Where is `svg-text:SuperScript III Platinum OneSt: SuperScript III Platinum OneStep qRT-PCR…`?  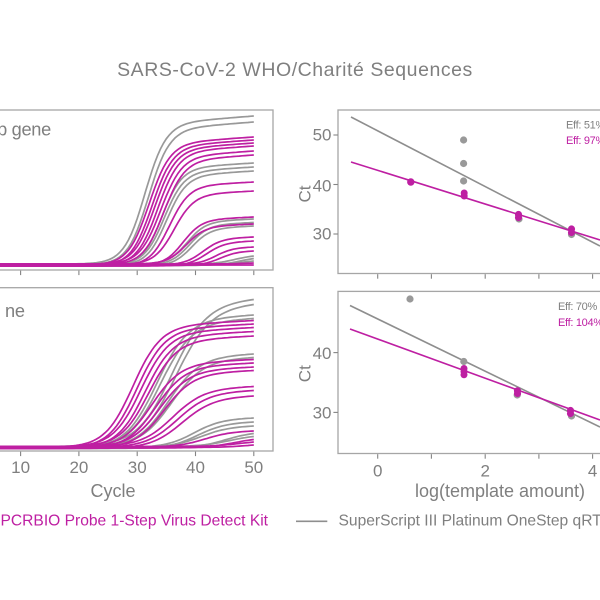 svg-text:SuperScript III Platinum OneSt: SuperScript III Platinum OneStep qRT-PCR… is located at coordinates (469, 521).